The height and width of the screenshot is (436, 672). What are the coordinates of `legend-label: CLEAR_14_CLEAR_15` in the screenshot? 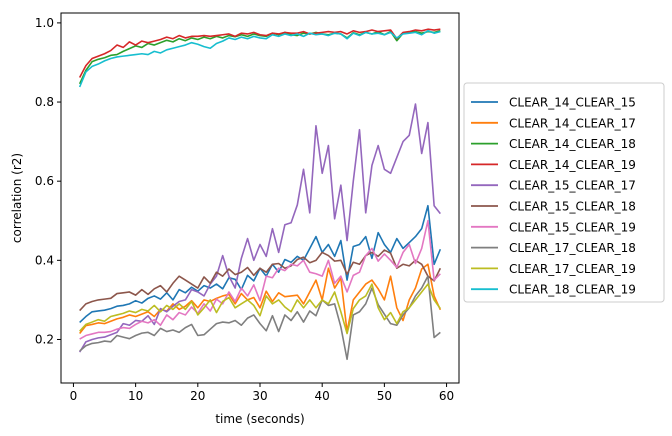 It's located at (572, 103).